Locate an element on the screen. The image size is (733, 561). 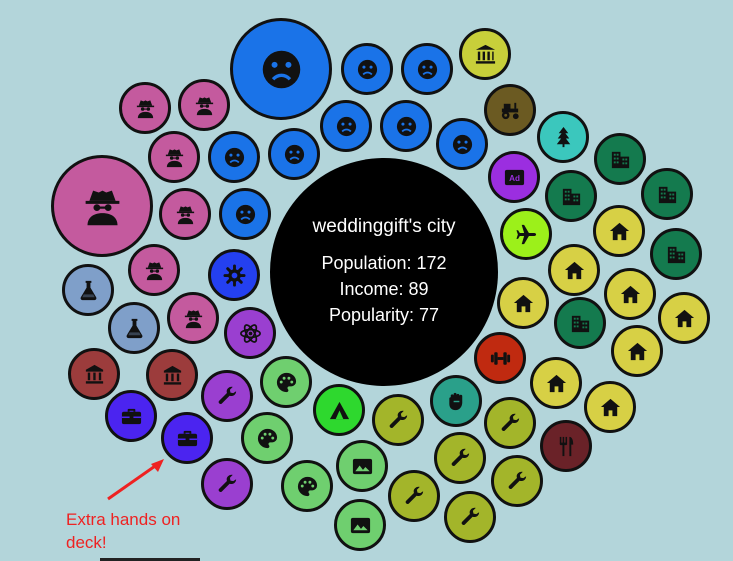
svg-text: Ad is located at coordinates (514, 177).